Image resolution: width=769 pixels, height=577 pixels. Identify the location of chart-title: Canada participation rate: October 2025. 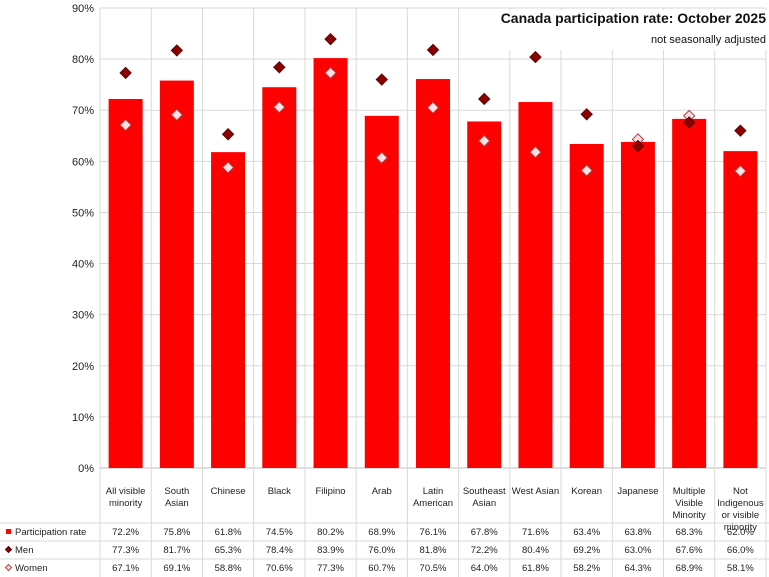
(634, 18).